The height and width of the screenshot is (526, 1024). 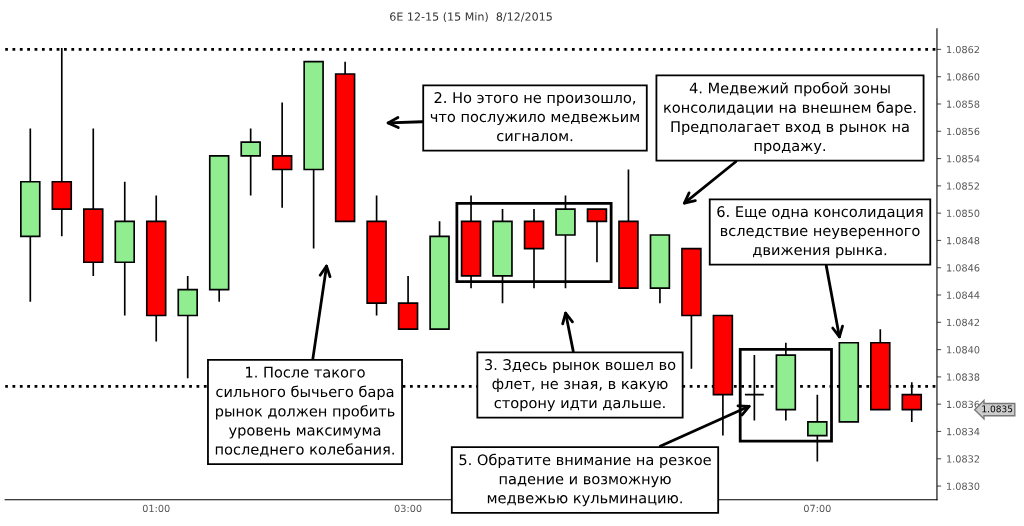 What do you see at coordinates (790, 118) in the screenshot?
I see `annotation: 4. Медвежий пробой зоны консолидации на внешнем баре. Предполагает вход в рынок на продажу.` at bounding box center [790, 118].